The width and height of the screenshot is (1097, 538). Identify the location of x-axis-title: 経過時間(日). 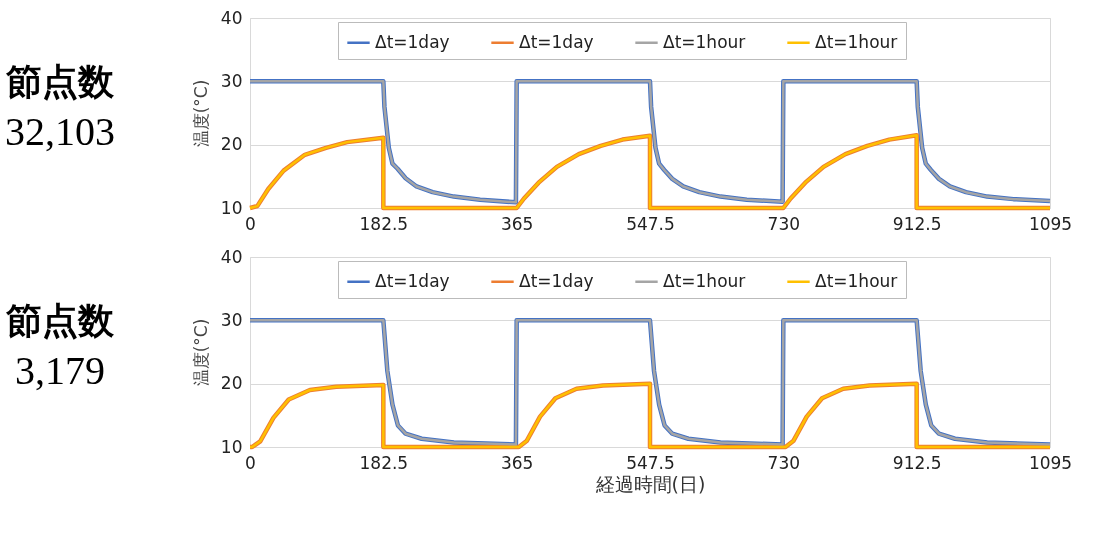
(650, 483).